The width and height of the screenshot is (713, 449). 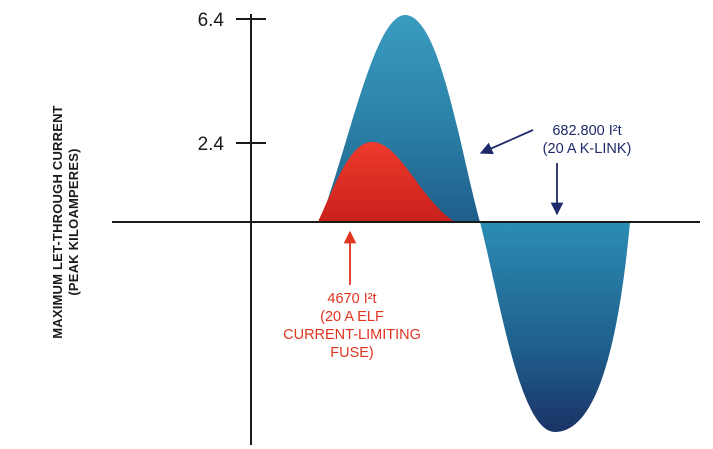 I want to click on tick-label-6-4: 6.4, so click(x=211, y=20).